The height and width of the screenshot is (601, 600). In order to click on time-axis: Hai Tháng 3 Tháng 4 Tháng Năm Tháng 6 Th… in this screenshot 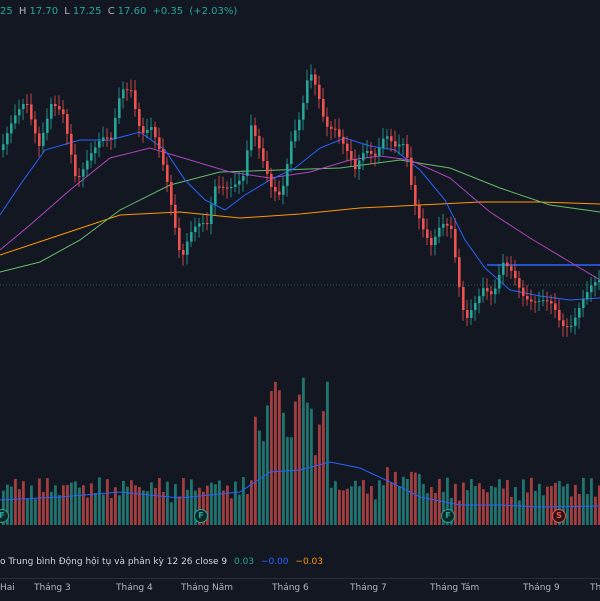, I will do `click(300, 589)`.